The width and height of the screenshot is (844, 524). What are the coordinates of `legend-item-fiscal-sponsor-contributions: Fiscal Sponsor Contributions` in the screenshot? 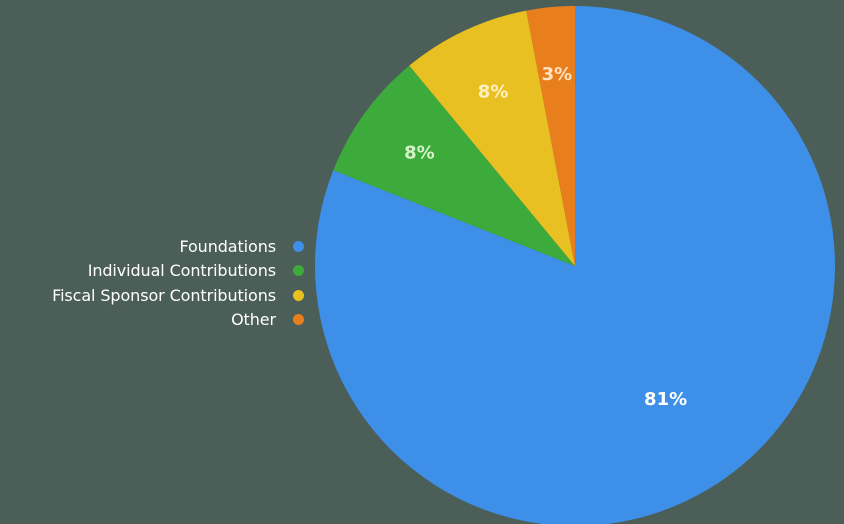 It's located at (178, 295).